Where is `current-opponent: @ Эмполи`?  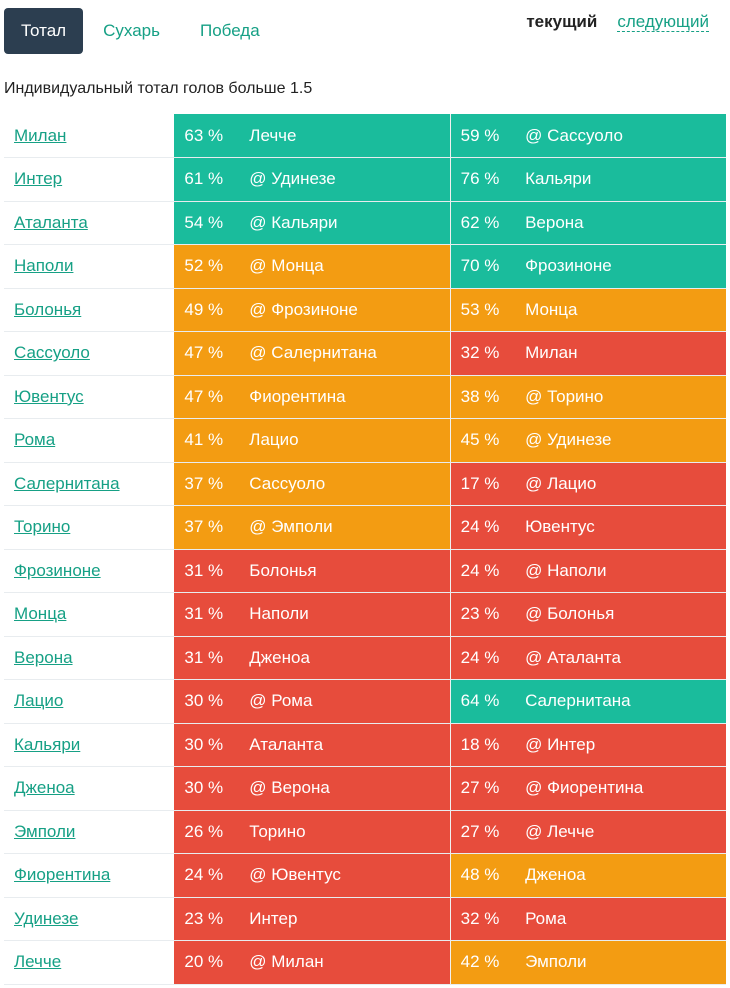
current-opponent: @ Эмполи is located at coordinates (346, 527).